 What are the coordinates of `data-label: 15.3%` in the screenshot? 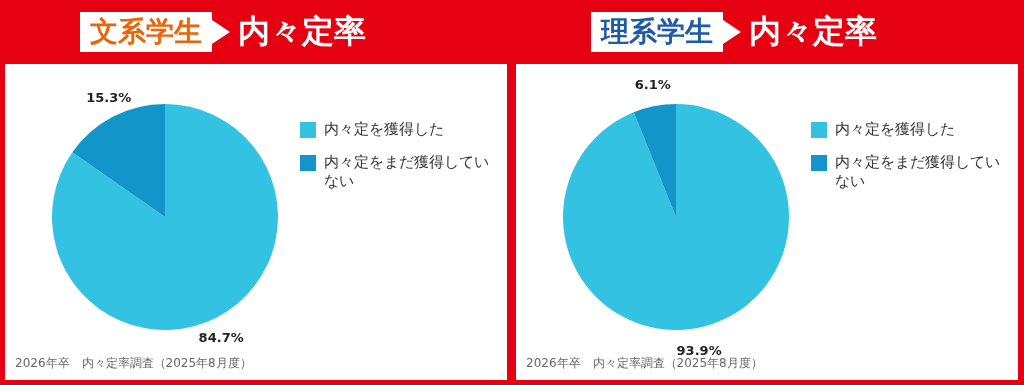 It's located at (109, 98).